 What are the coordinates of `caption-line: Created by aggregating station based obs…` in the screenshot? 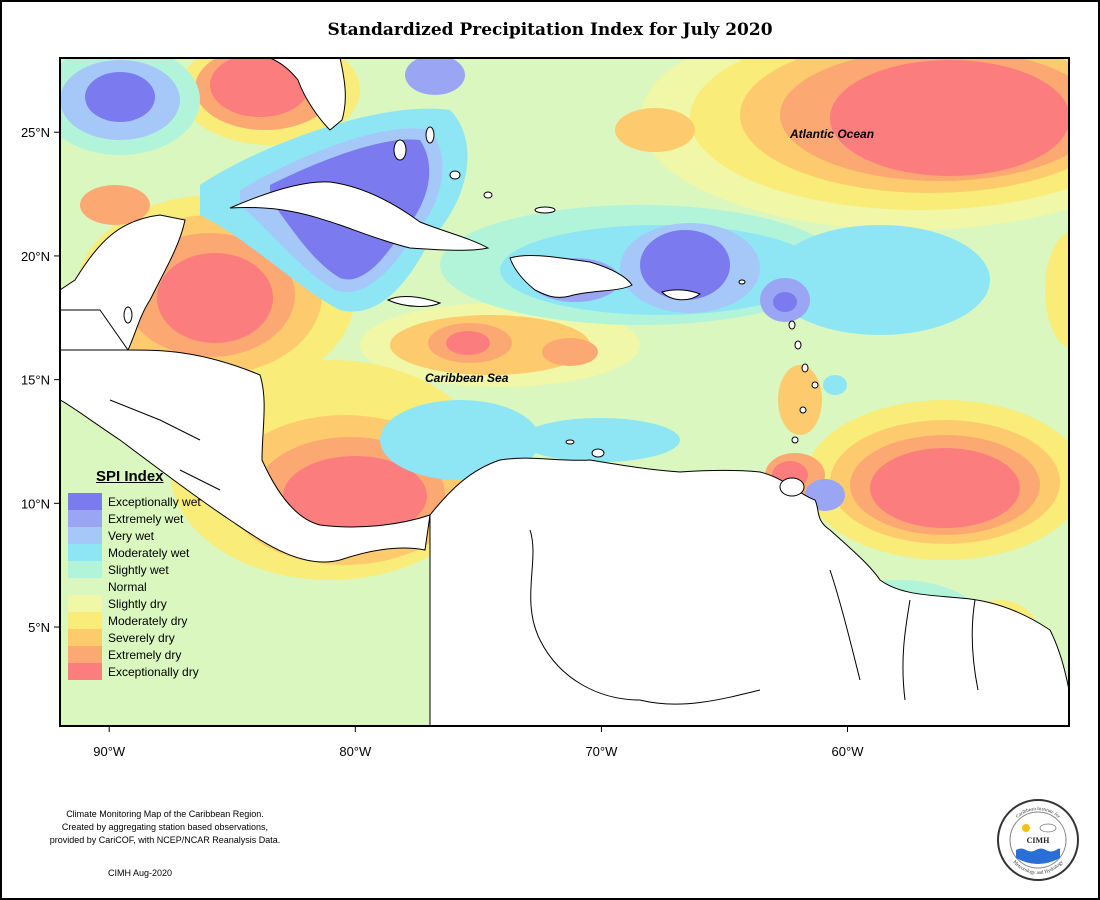 It's located at (165, 827).